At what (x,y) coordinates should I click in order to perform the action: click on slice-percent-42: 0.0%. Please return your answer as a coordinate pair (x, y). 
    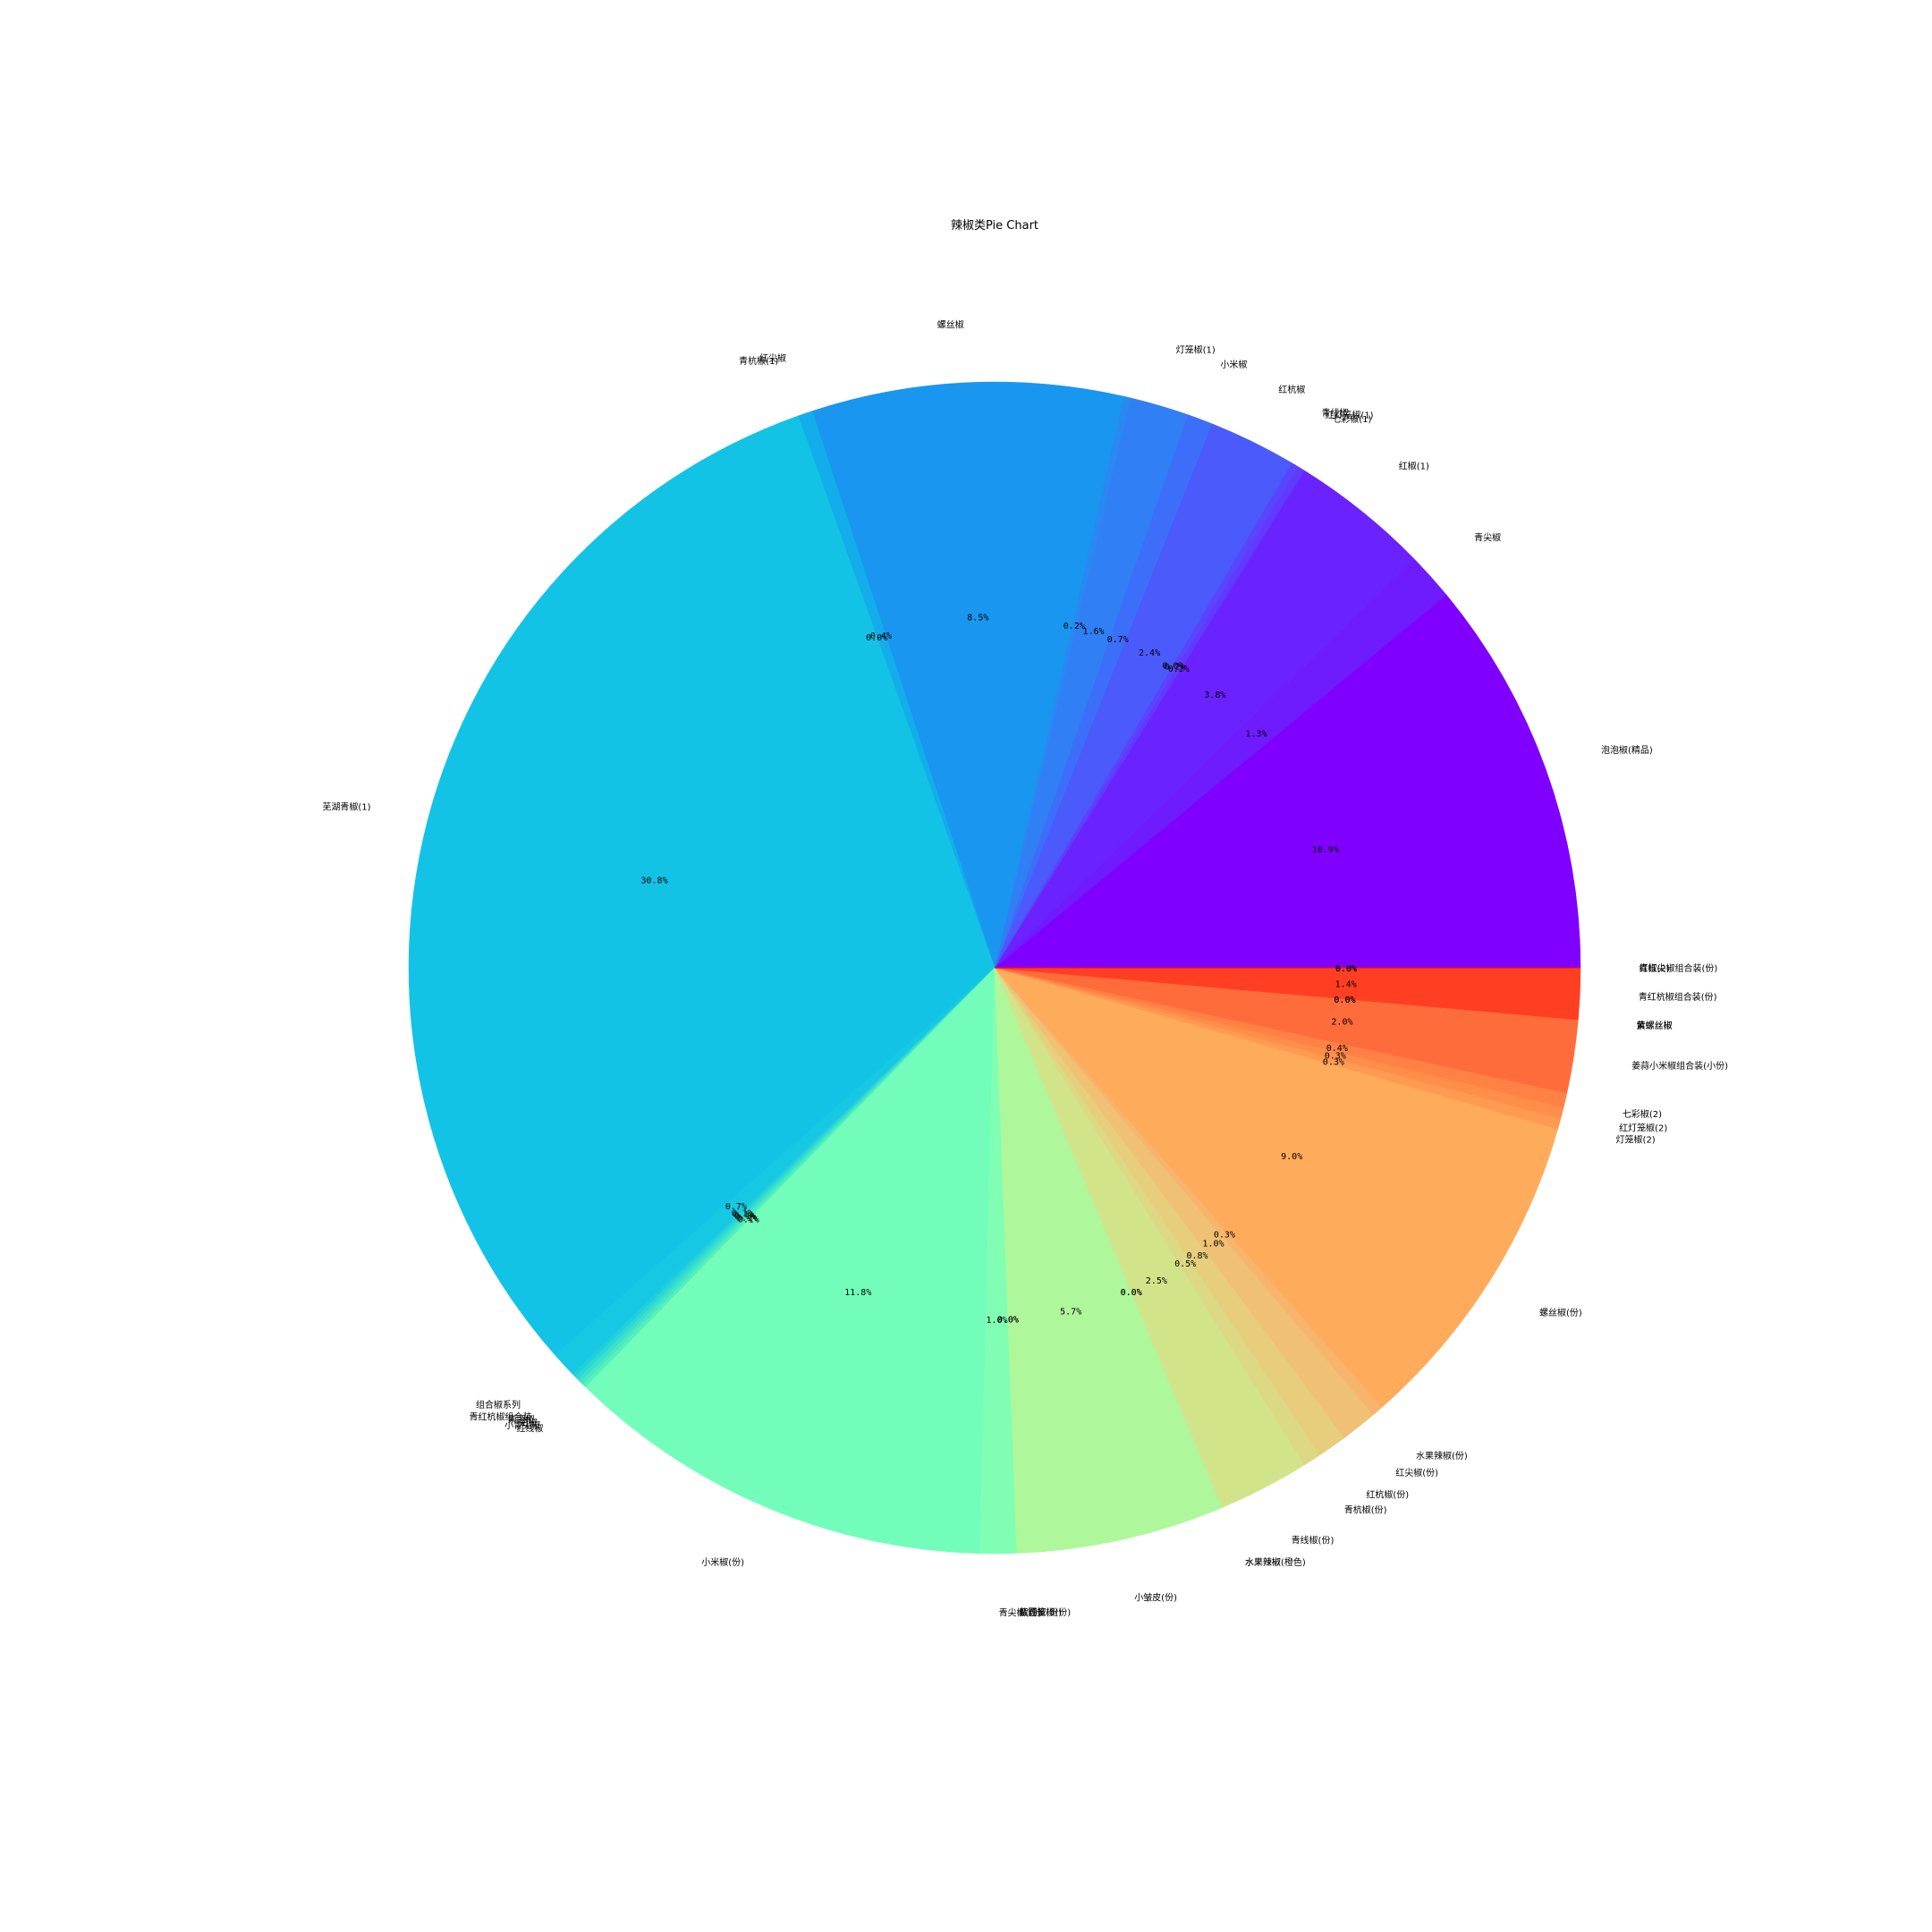
    Looking at the image, I should click on (1346, 969).